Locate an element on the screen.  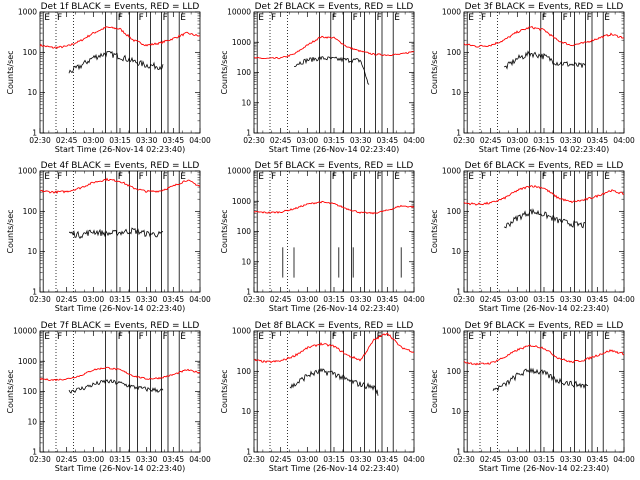
chart-title: Det 5f BLACK = Events, RED = LLD is located at coordinates (334, 166).